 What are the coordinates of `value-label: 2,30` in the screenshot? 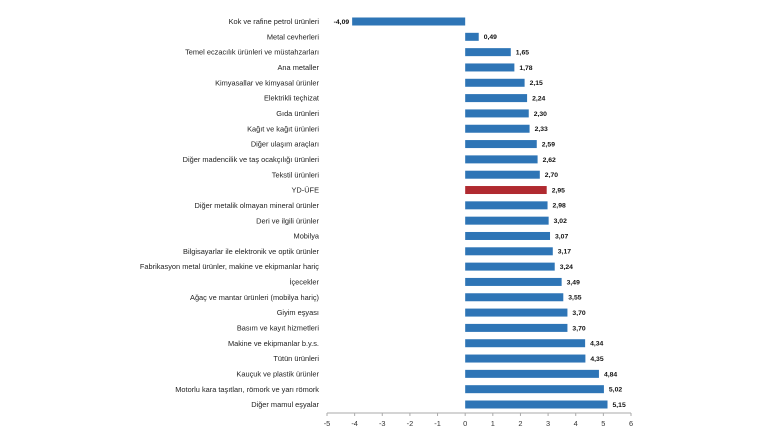 It's located at (540, 114).